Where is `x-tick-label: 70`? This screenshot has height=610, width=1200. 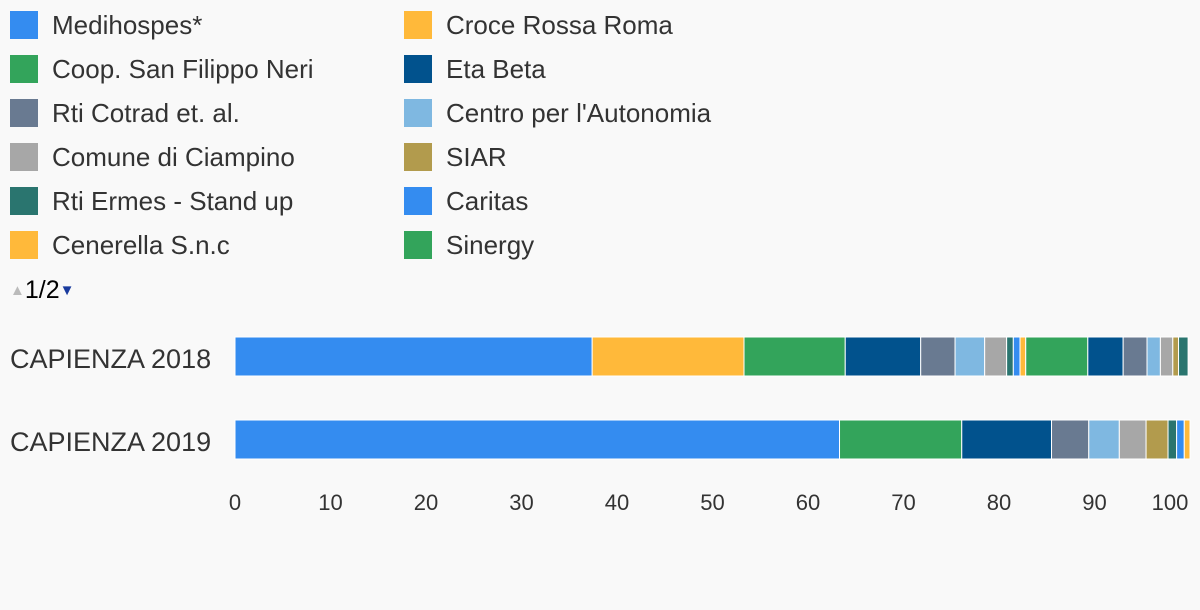
x-tick-label: 70 is located at coordinates (903, 502).